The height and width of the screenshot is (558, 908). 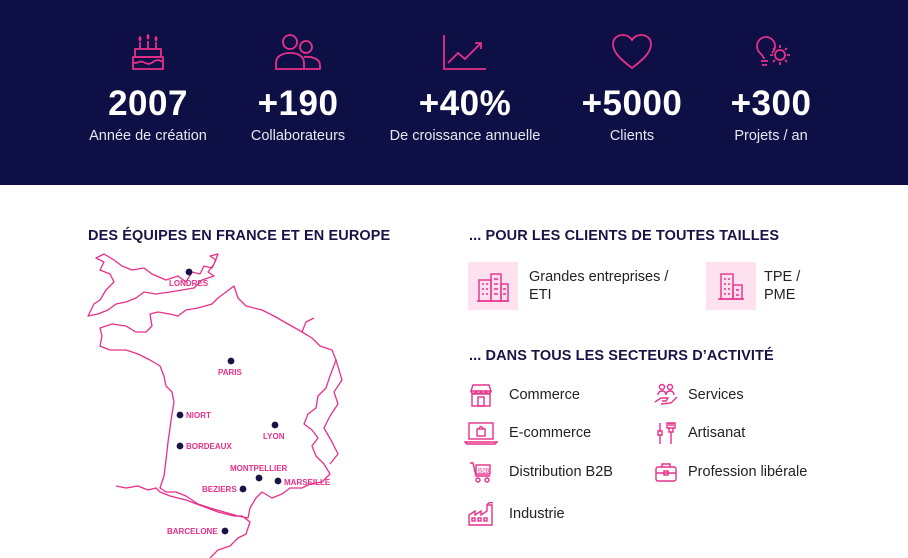 What do you see at coordinates (219, 489) in the screenshot?
I see `city-label-beziers: BEZIERS` at bounding box center [219, 489].